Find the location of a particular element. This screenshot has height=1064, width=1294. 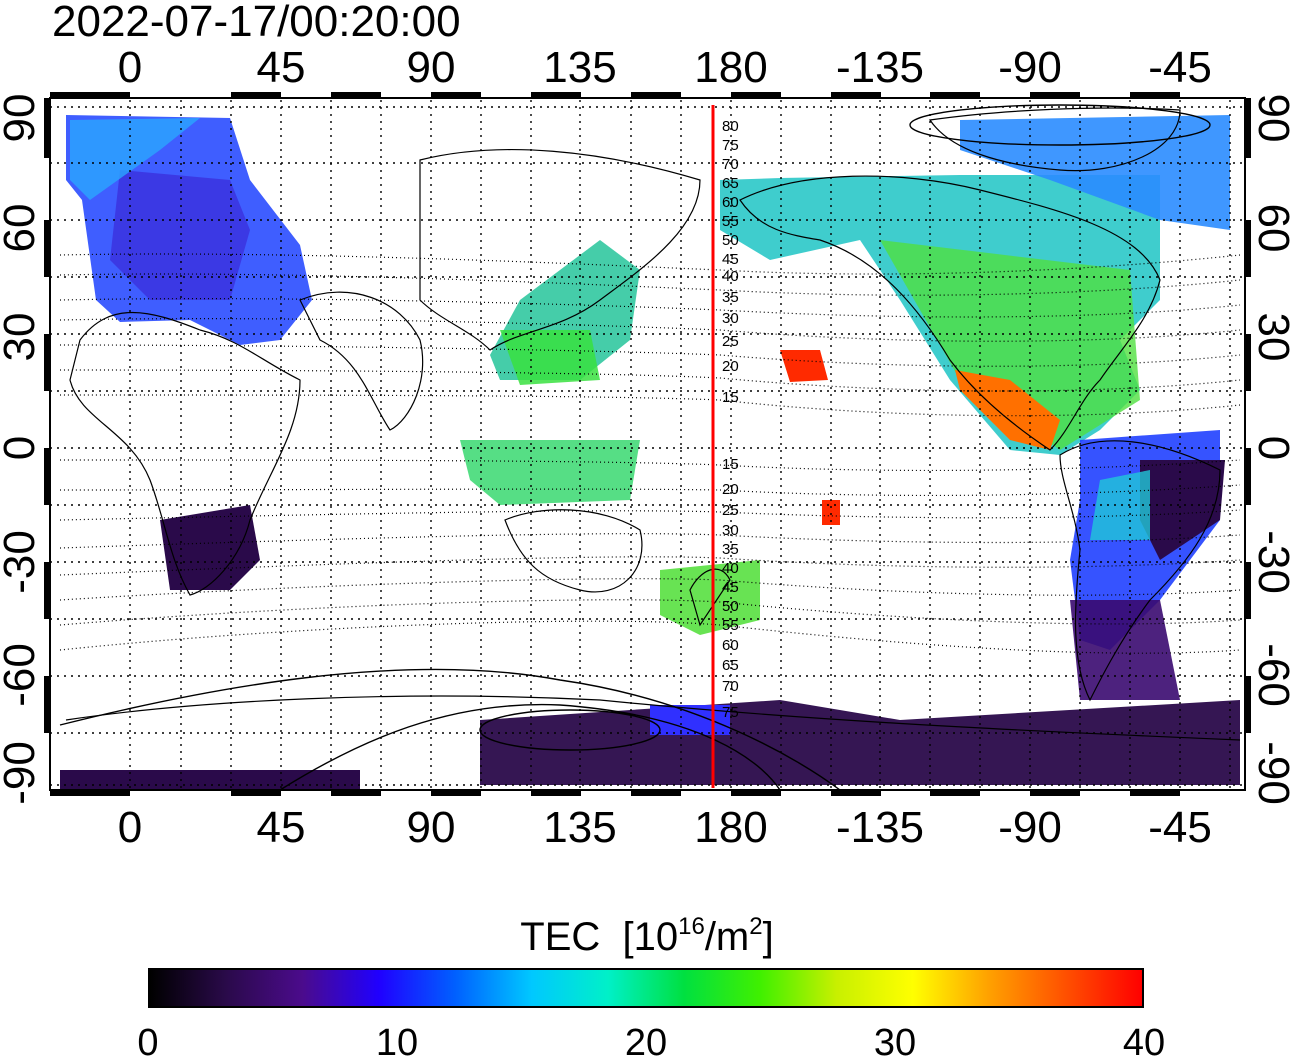

tec-patch-nz is located at coordinates (710, 597).